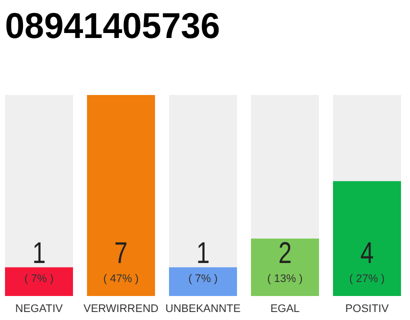  Describe the element at coordinates (39, 309) in the screenshot. I see `x-tick-label: NEGATIV` at that location.